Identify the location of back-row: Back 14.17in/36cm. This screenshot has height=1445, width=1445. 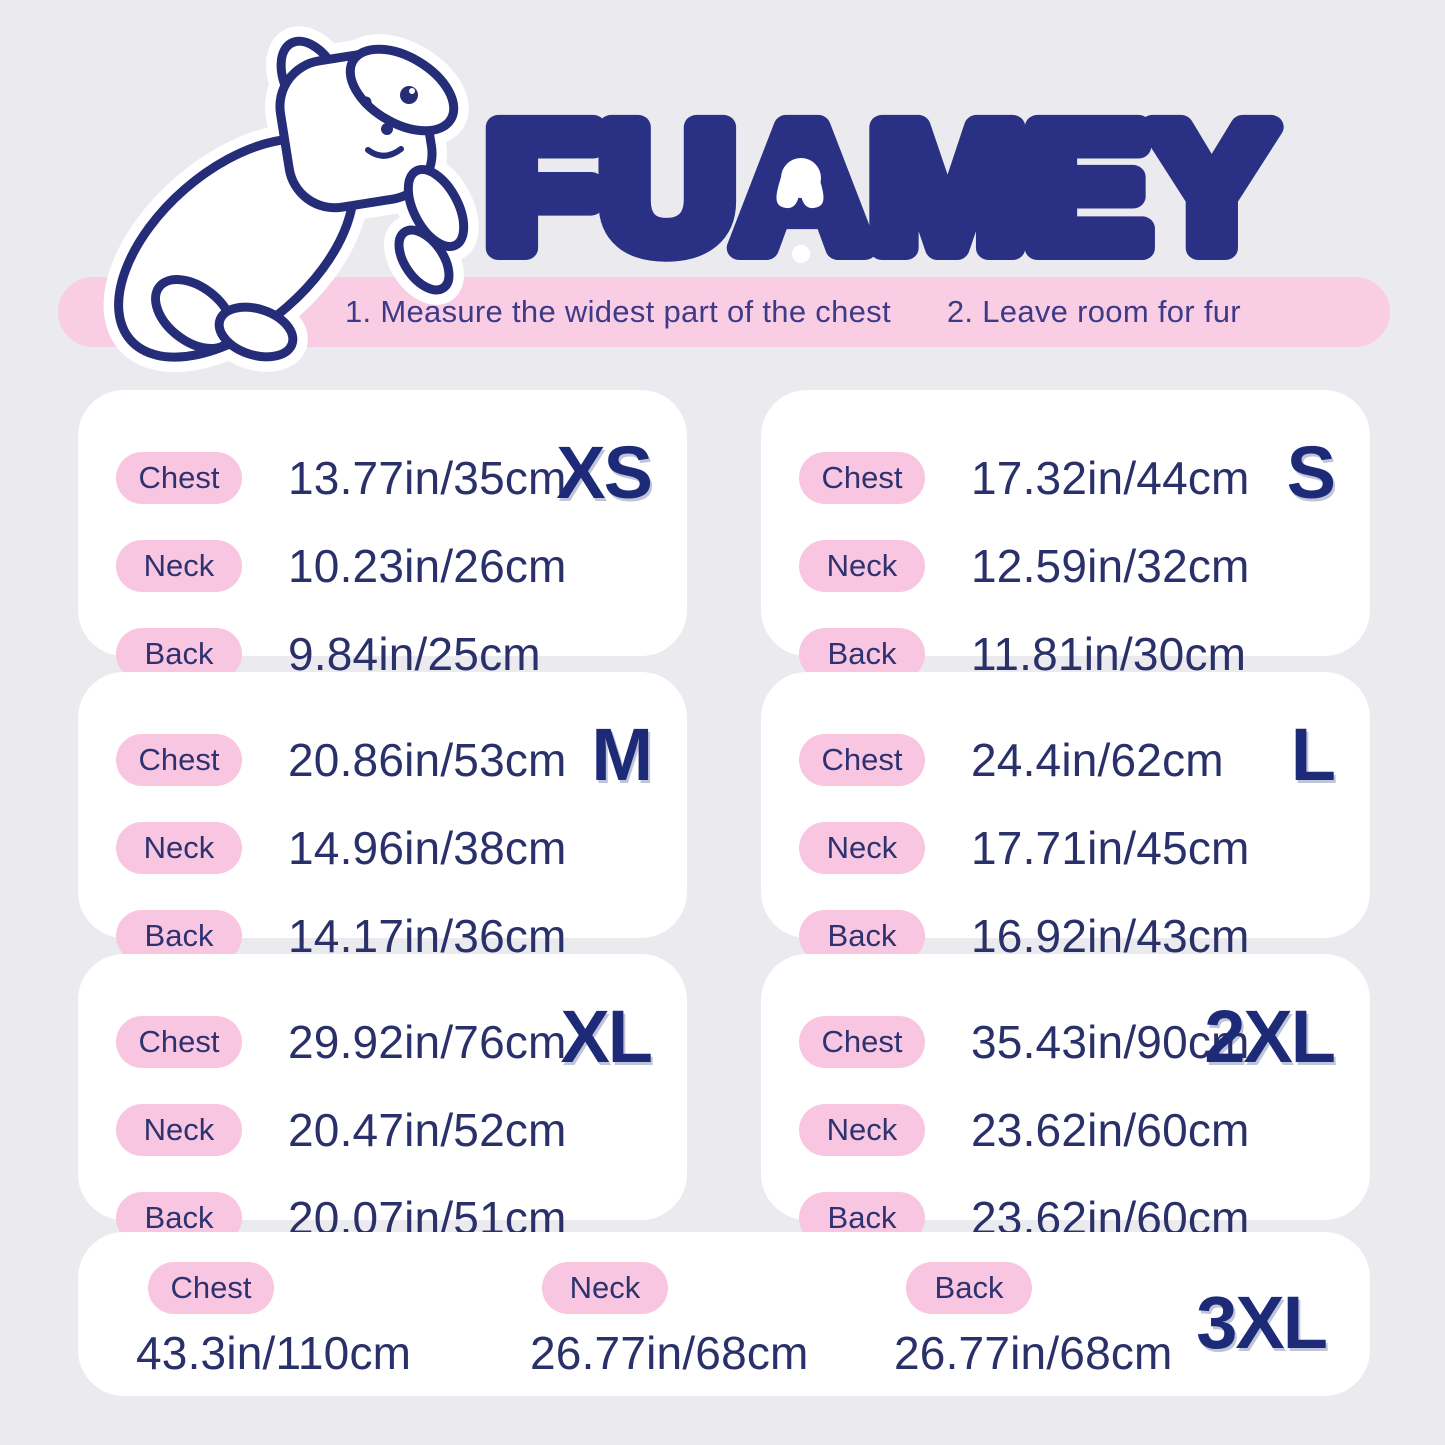
(383, 936).